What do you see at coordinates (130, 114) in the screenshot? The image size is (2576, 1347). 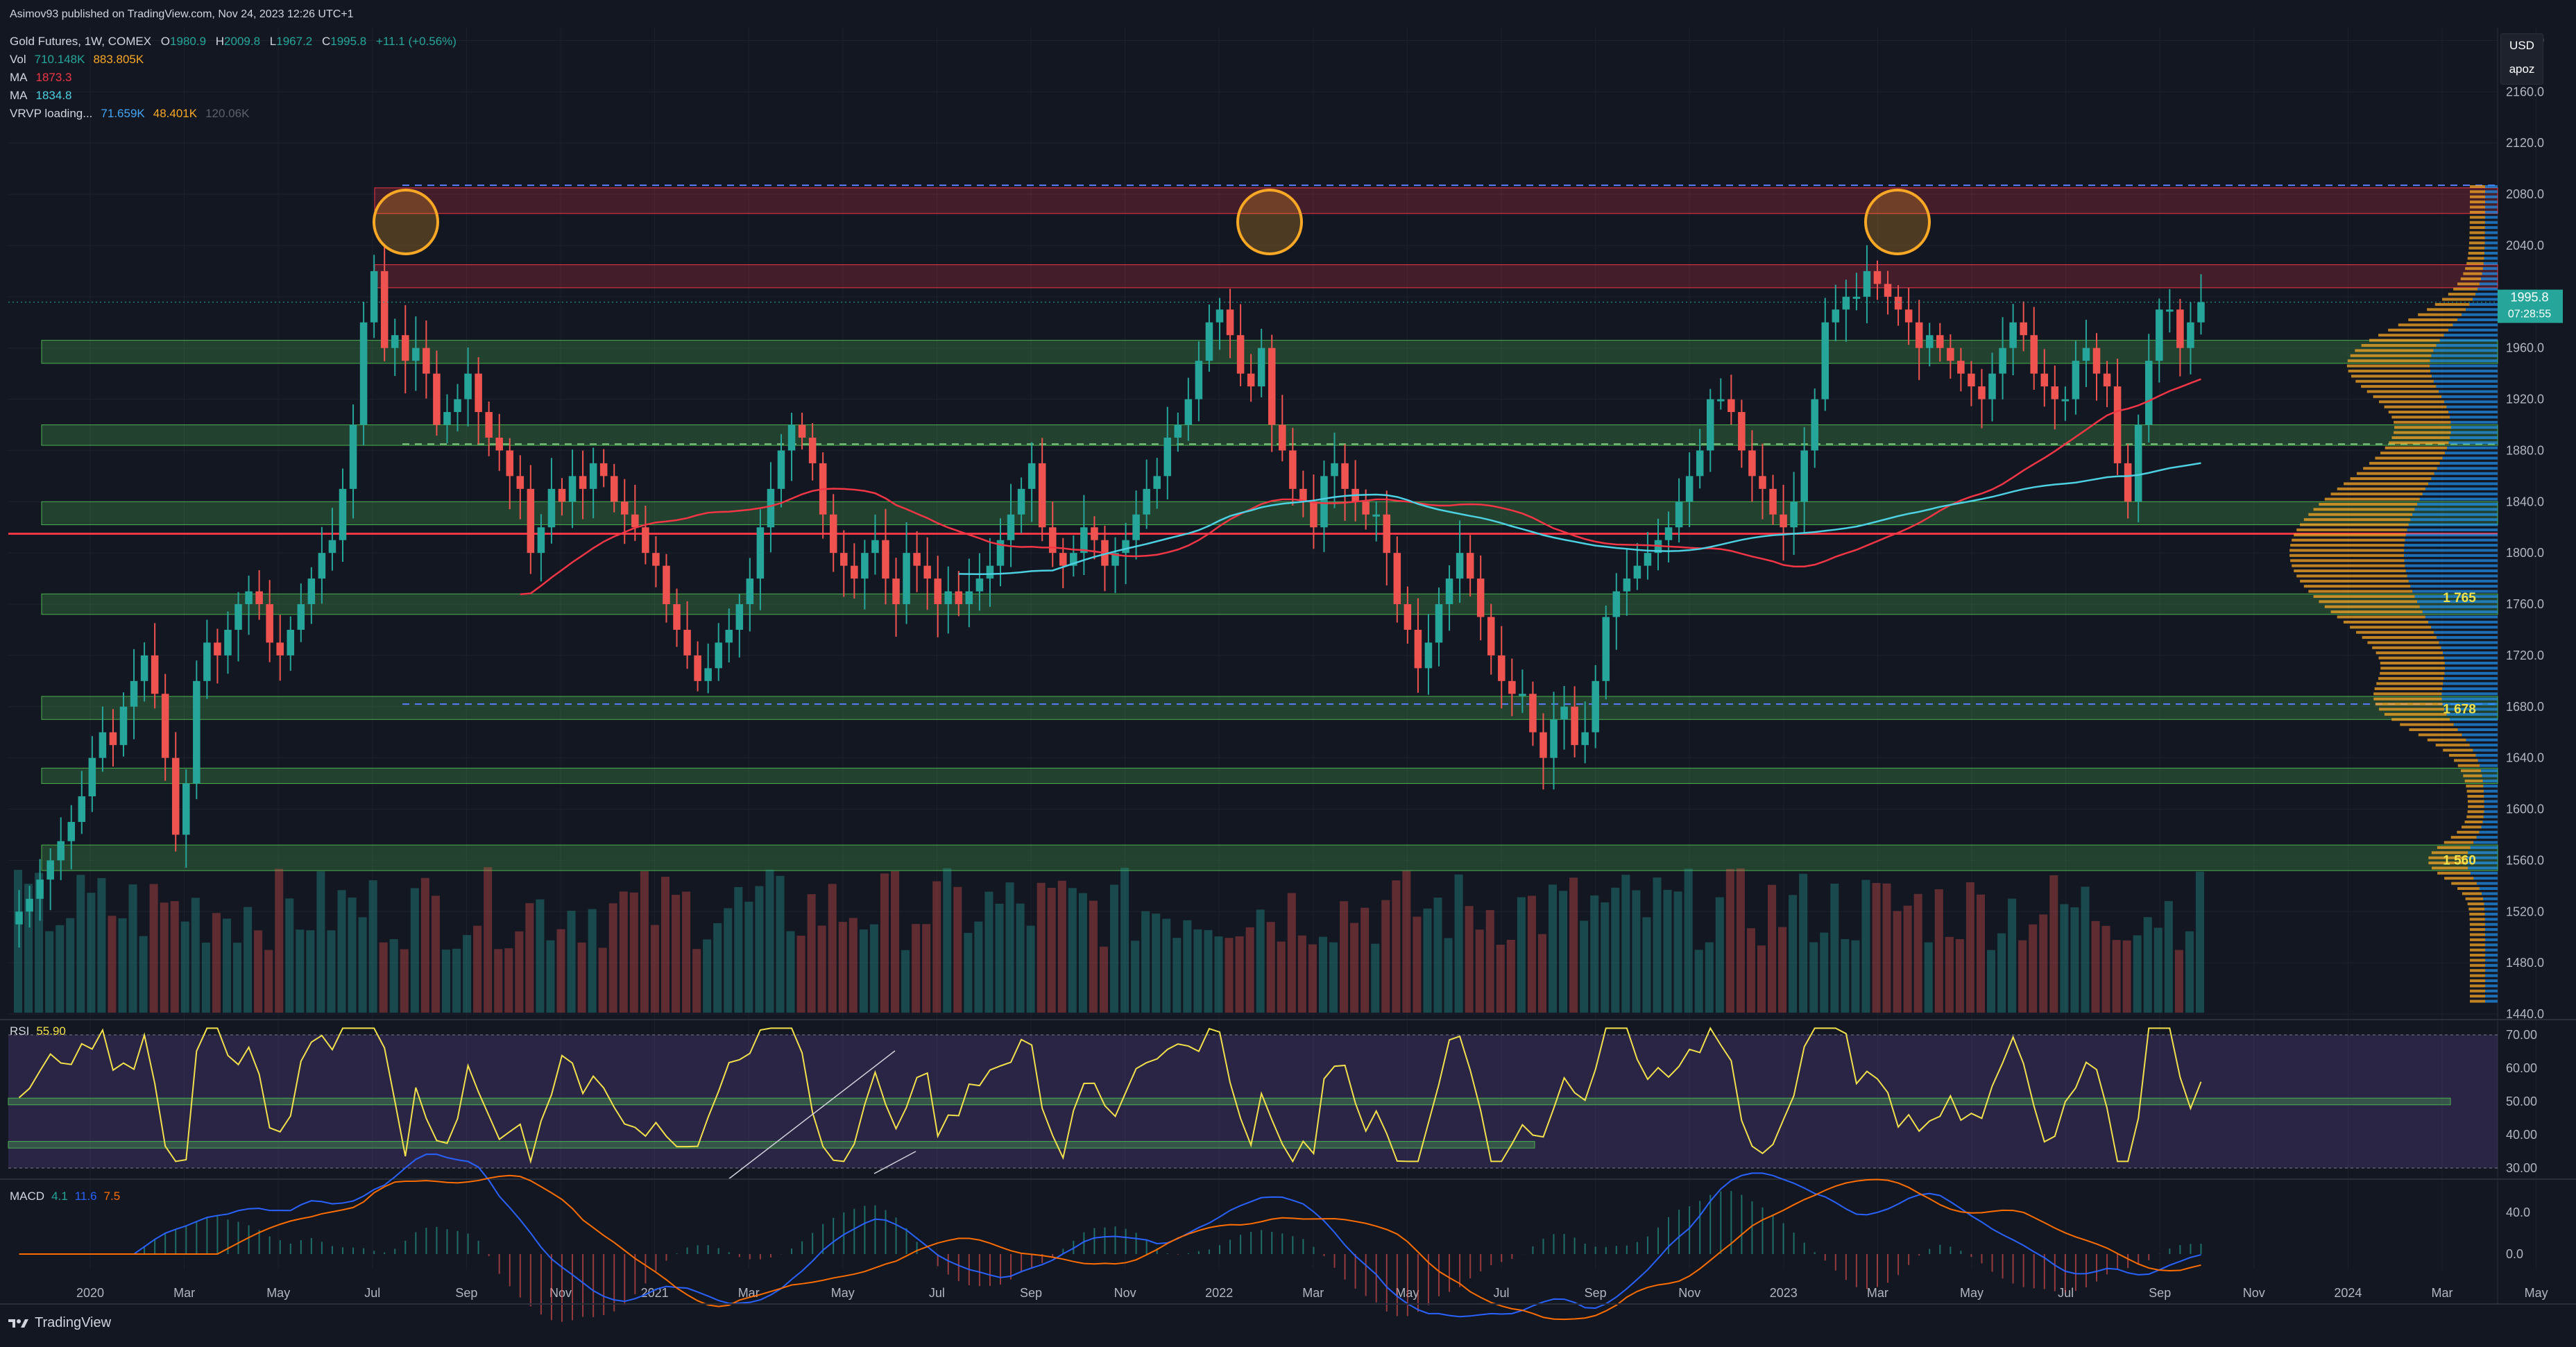 I see `legend-vrvp: VRVP loading... 71.659K 48.401K 120.06K` at bounding box center [130, 114].